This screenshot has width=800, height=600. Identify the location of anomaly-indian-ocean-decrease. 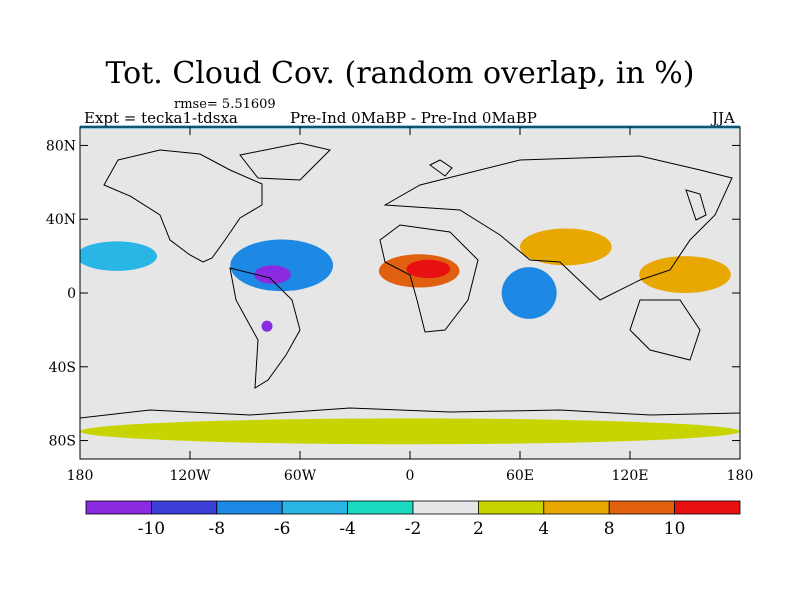
(529, 293).